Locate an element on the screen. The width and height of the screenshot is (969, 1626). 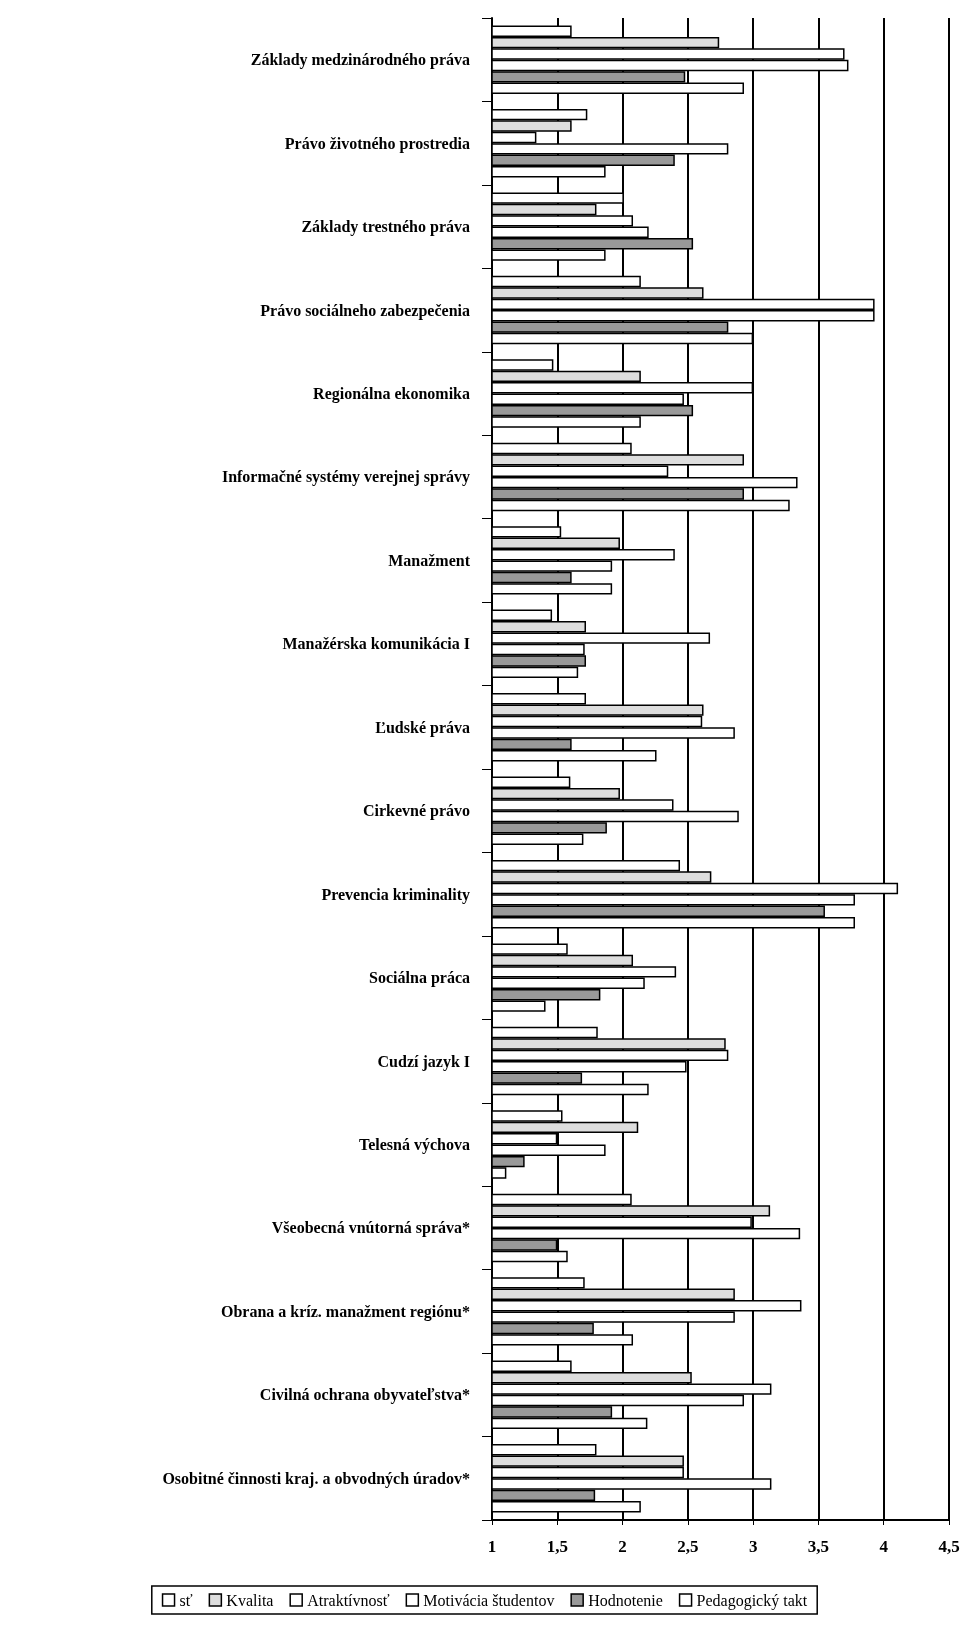
x-tick-label: 4 is located at coordinates (884, 1546).